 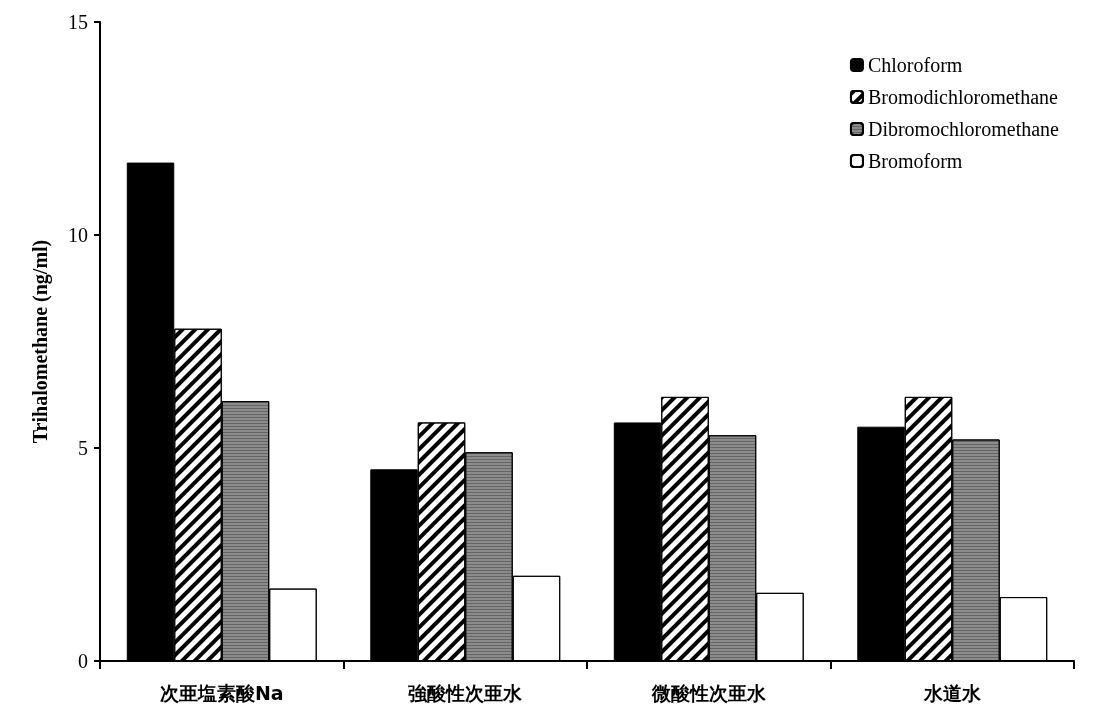 What do you see at coordinates (78, 22) in the screenshot?
I see `y-tick-label: 15` at bounding box center [78, 22].